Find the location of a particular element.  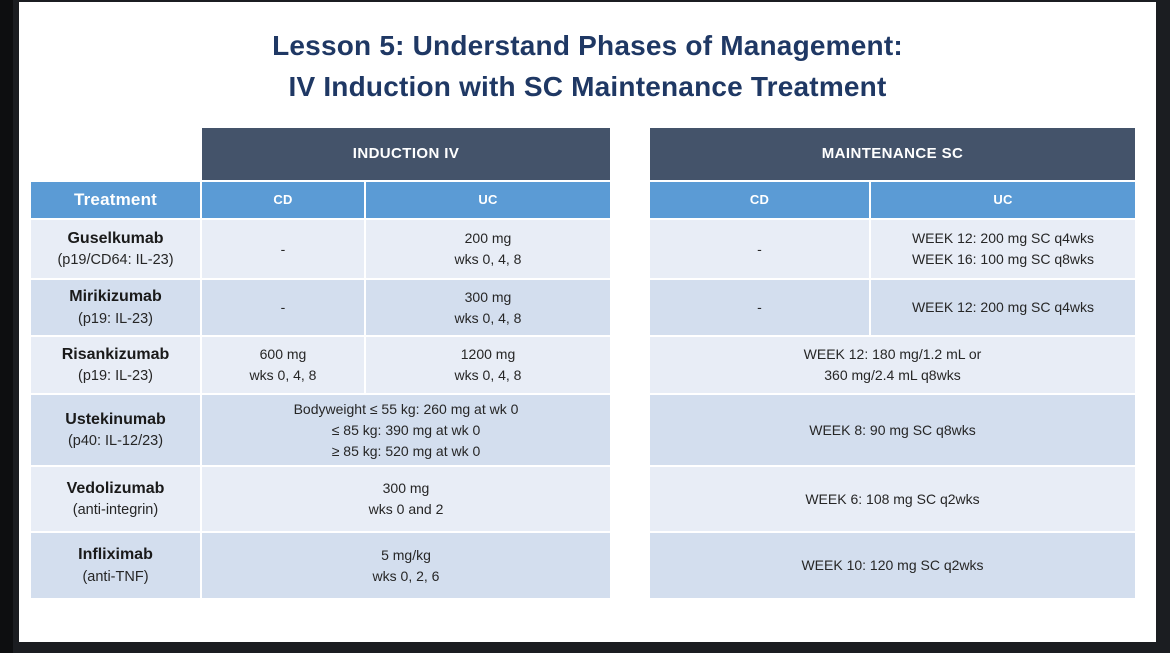

induction-uc-mirikizumab: 300 mg wks 0, 4, 8 is located at coordinates (488, 307).